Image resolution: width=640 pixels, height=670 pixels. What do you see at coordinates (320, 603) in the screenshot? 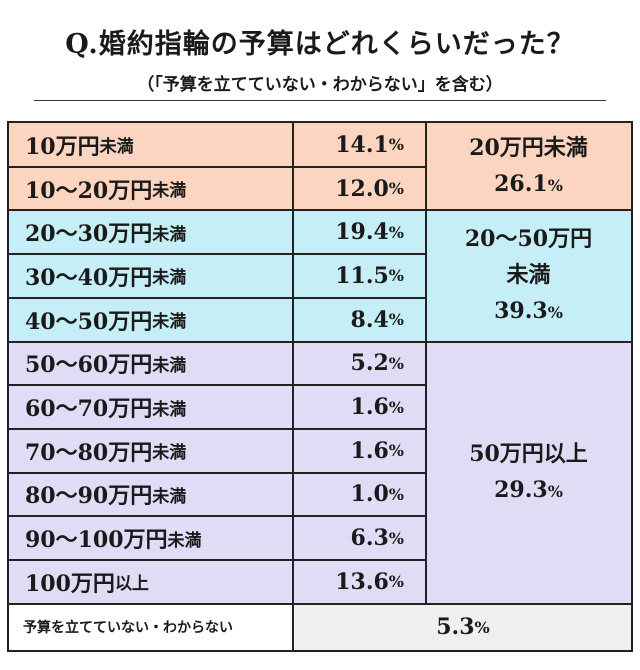
I see `footer-divider` at bounding box center [320, 603].